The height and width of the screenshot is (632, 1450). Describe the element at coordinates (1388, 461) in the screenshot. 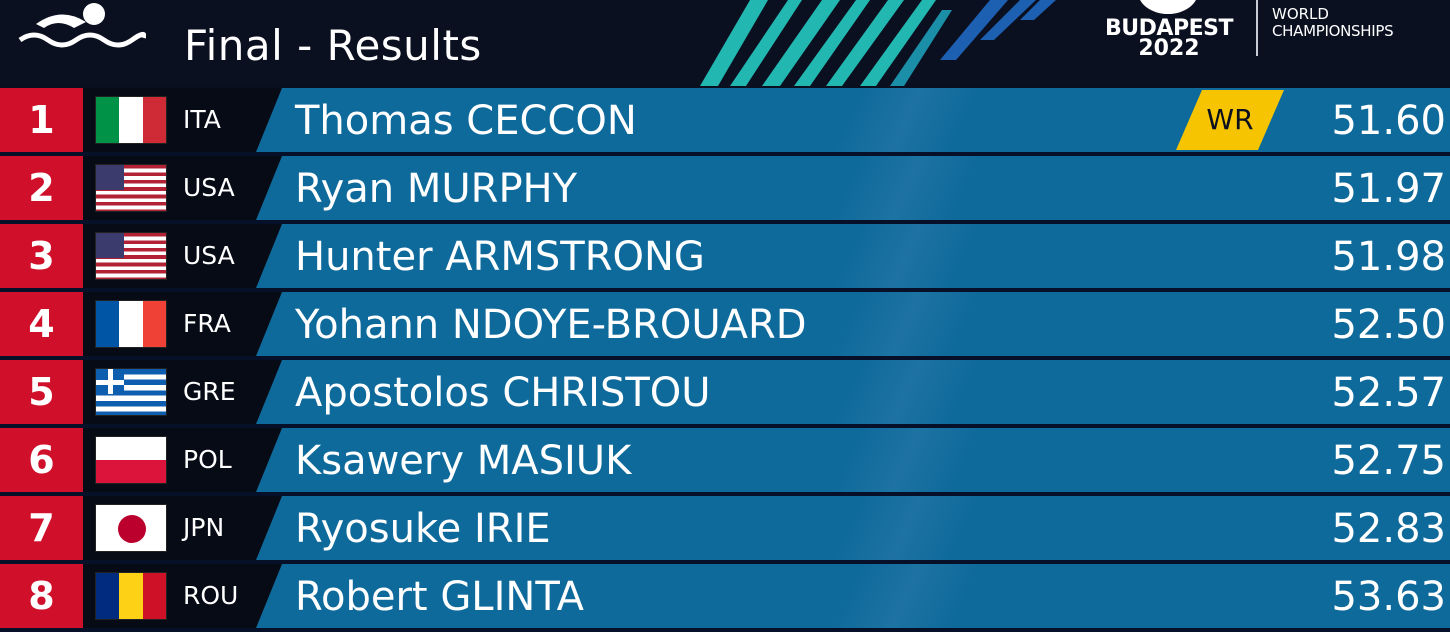

I see `time: 52.75` at that location.